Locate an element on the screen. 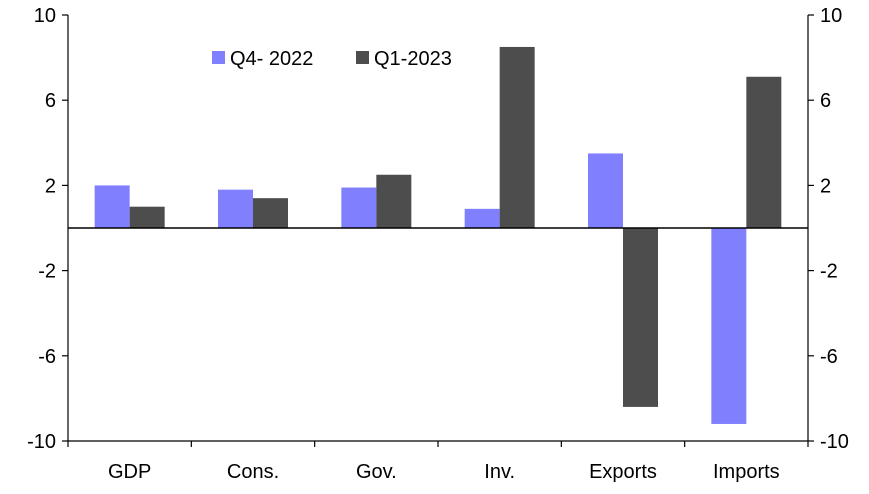 The width and height of the screenshot is (869, 494). left-y-tick-label: -2 is located at coordinates (47, 272).